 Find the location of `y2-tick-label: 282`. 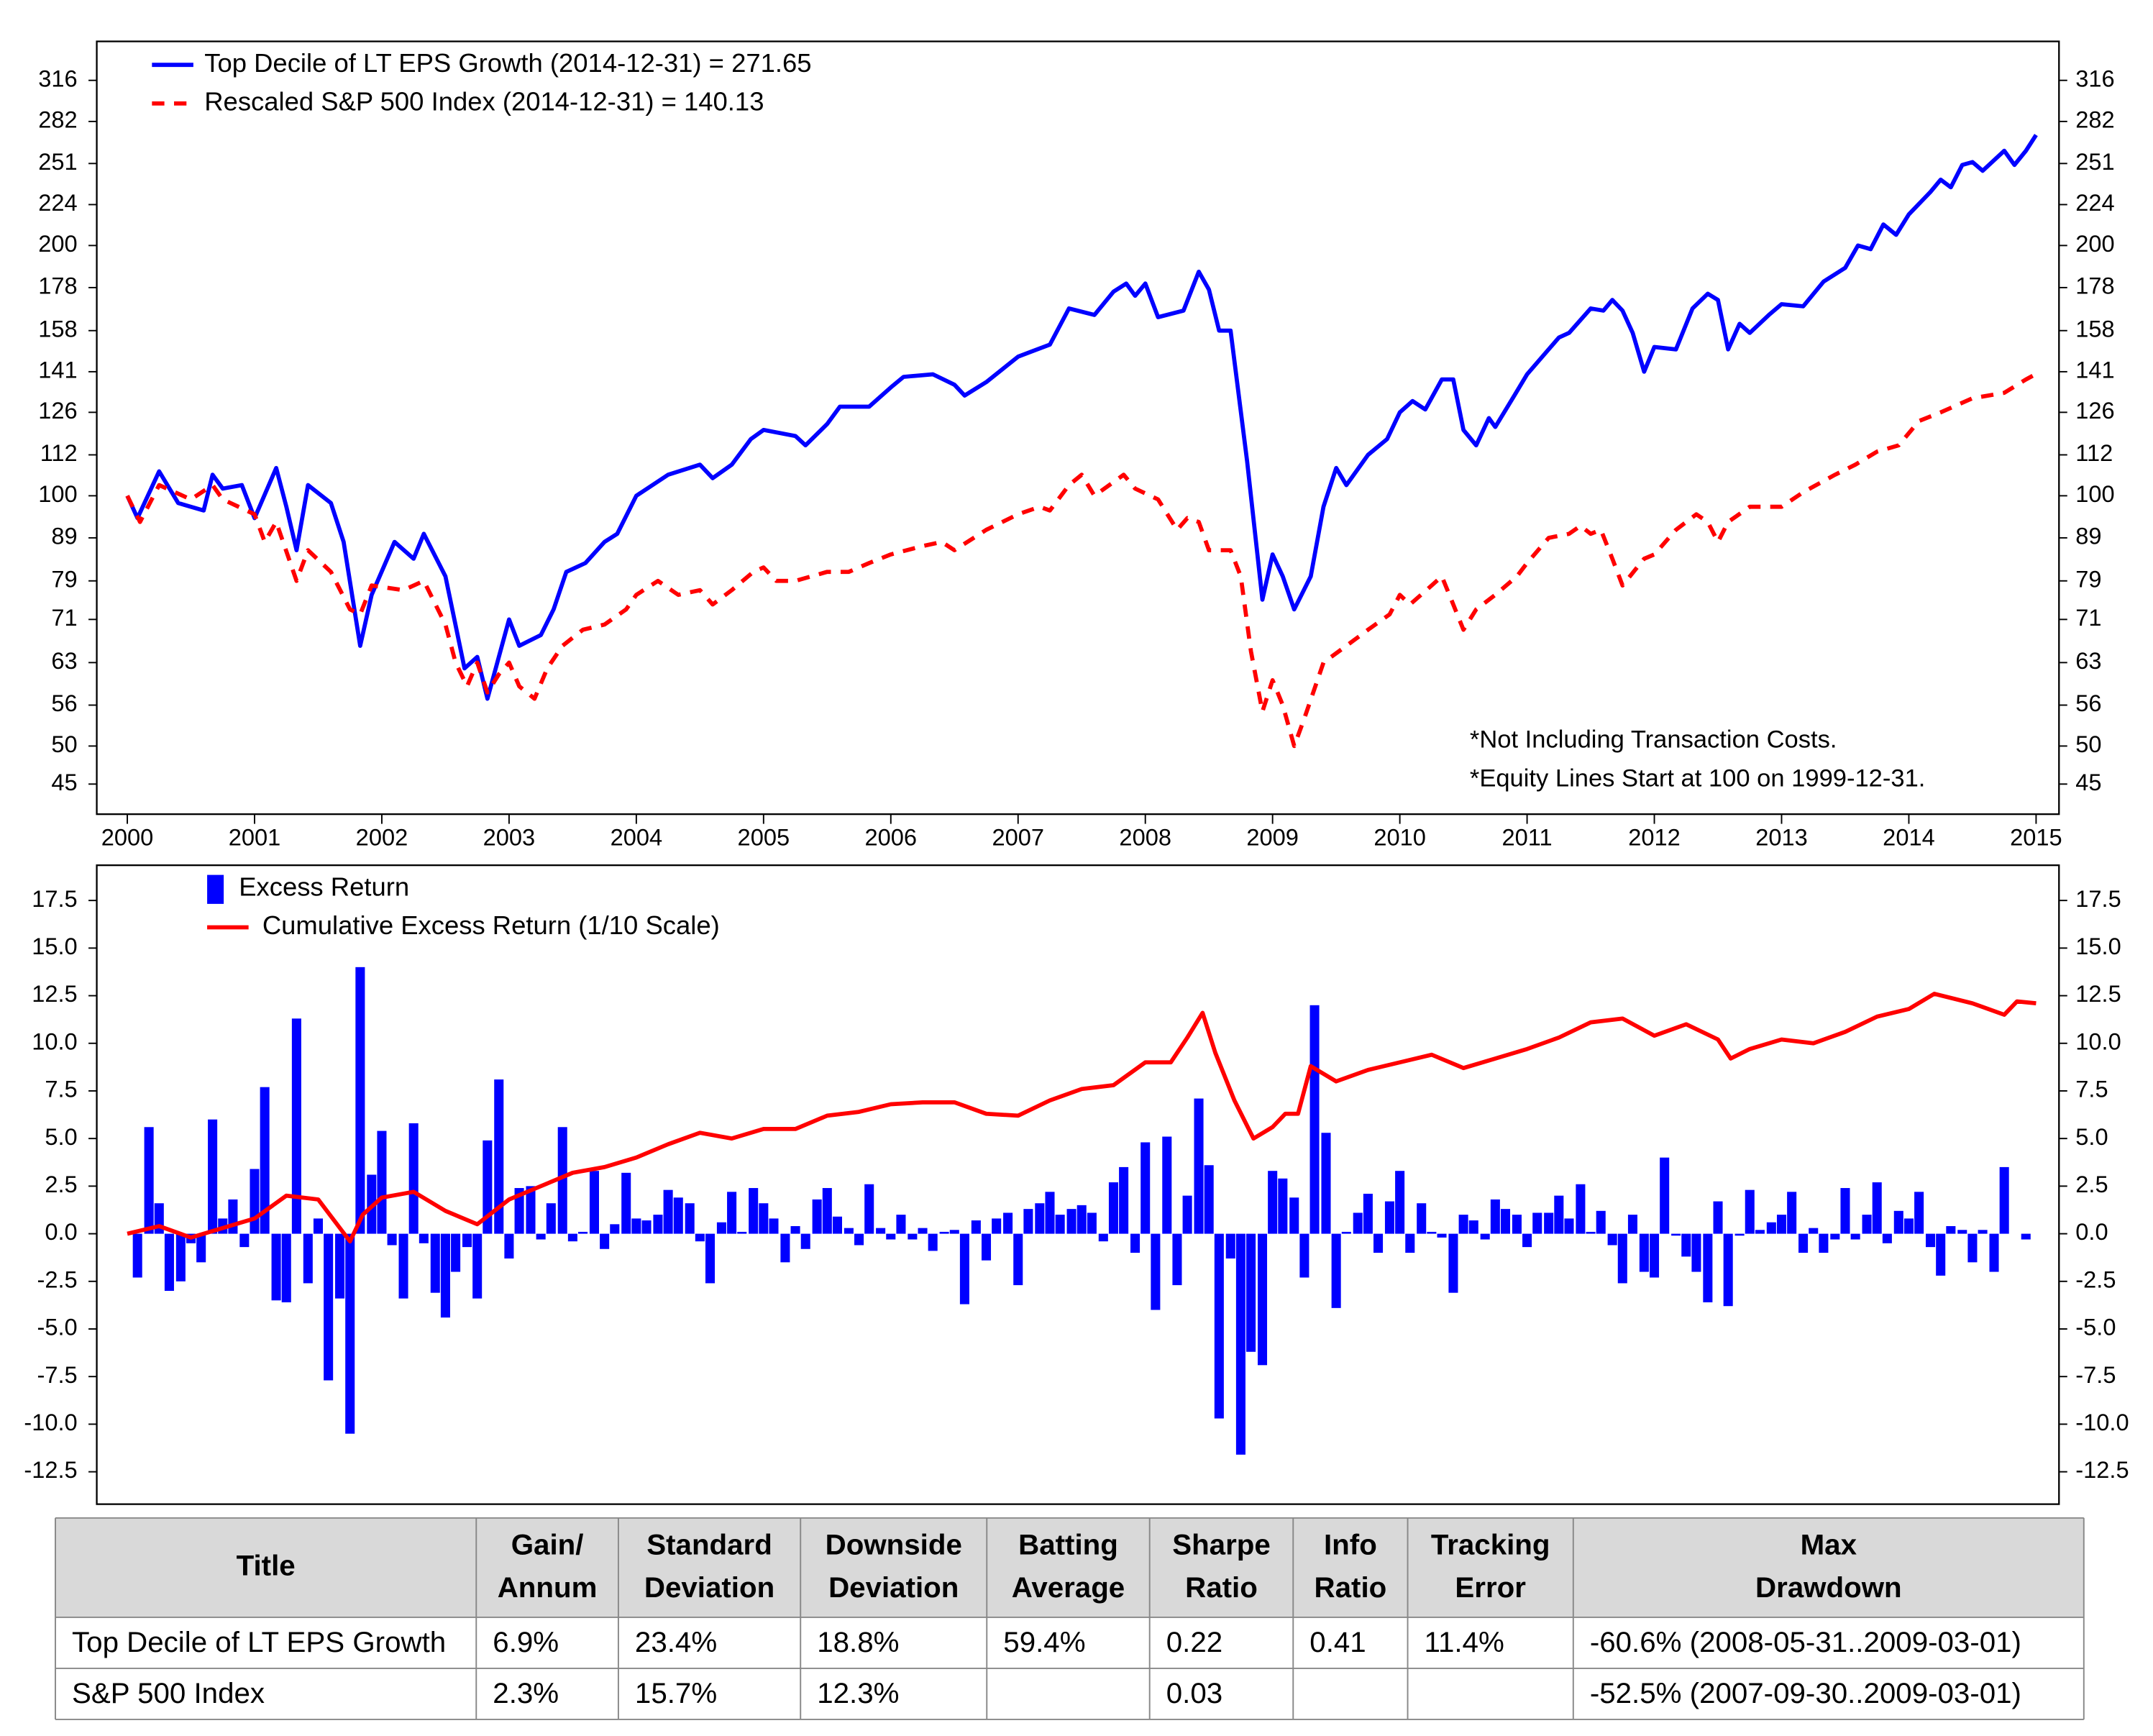

y2-tick-label: 282 is located at coordinates (2094, 119).